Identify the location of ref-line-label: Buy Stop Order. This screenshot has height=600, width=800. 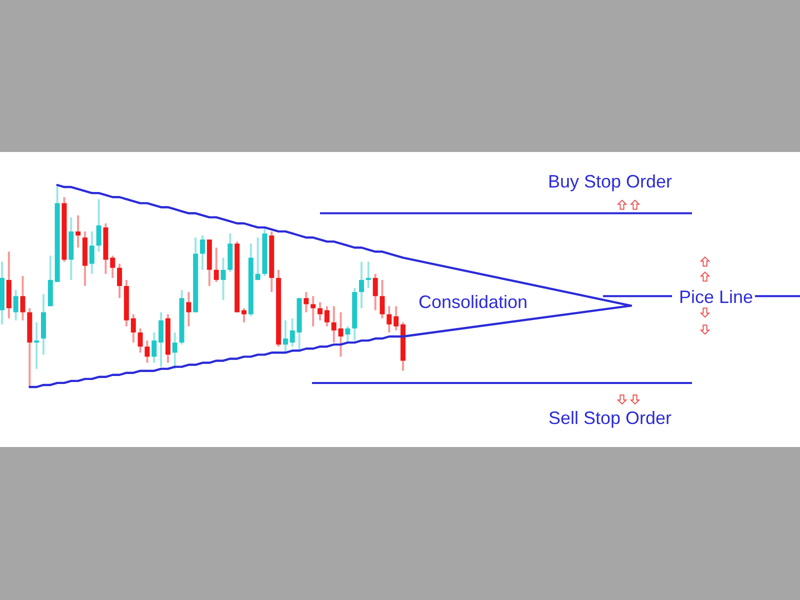
(610, 181).